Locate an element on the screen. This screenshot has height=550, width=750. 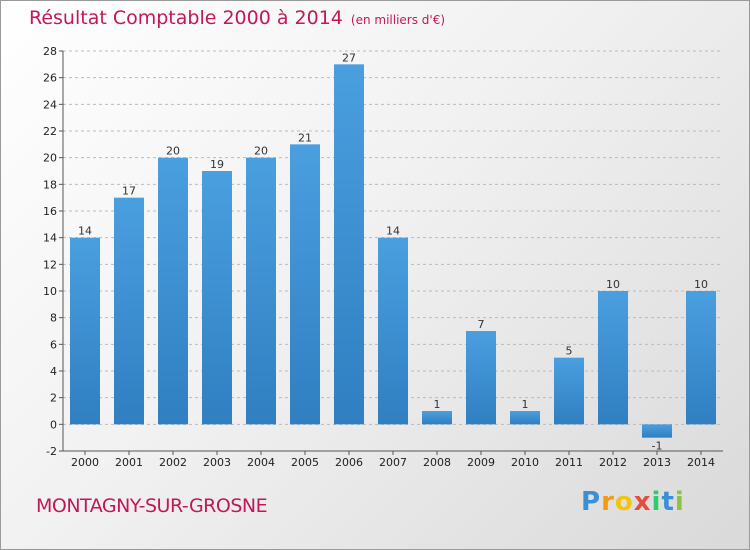
data-label: 7 is located at coordinates (481, 324).